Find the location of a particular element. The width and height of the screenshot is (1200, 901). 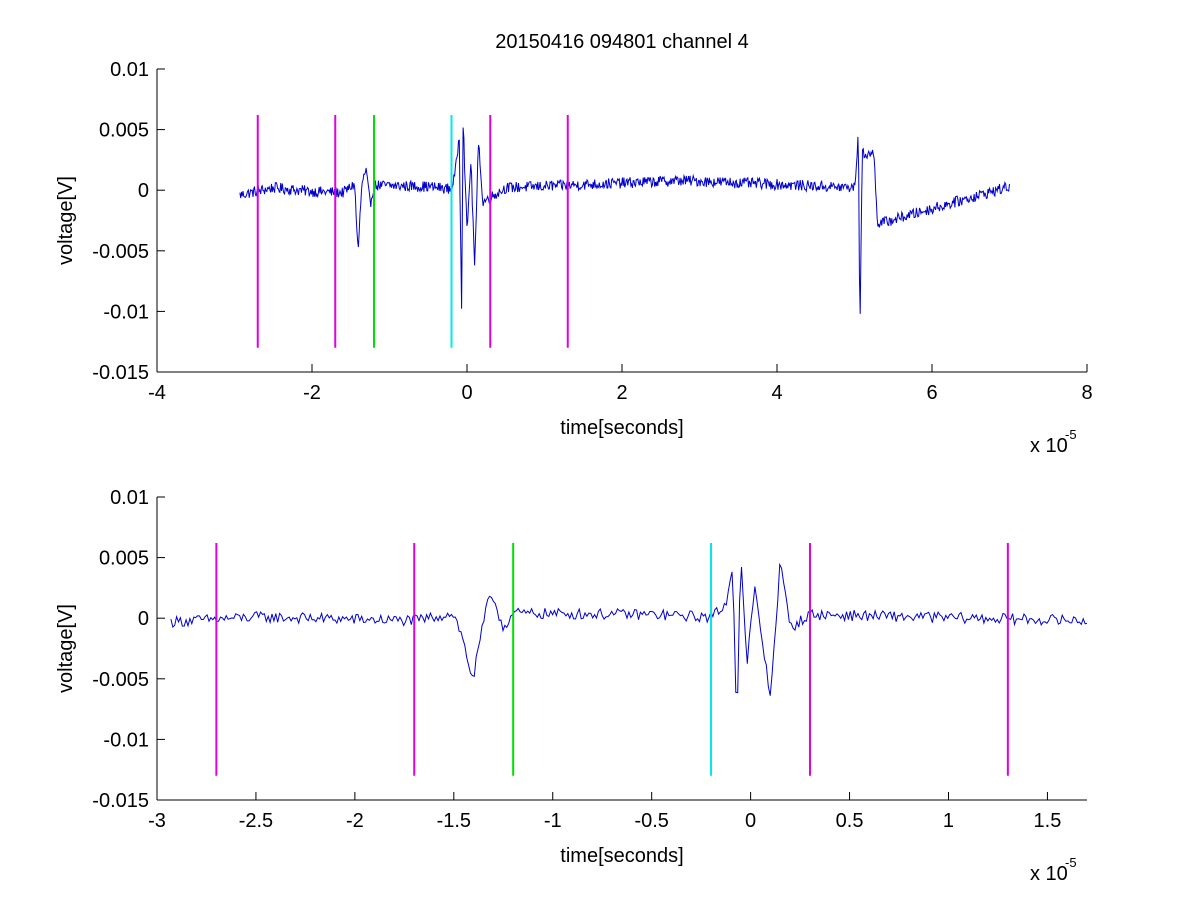

x-tick-label: 1.5 is located at coordinates (1048, 821).